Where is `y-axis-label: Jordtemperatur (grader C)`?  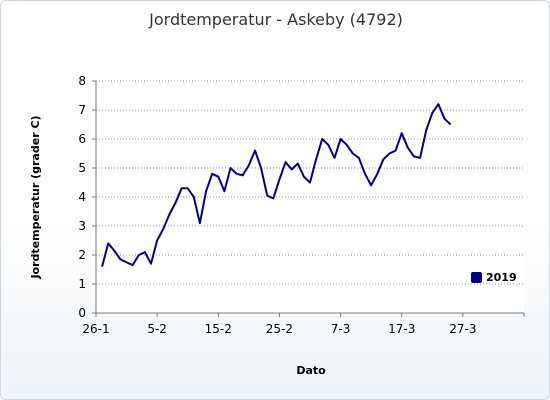
y-axis-label: Jordtemperatur (grader C) is located at coordinates (35, 197).